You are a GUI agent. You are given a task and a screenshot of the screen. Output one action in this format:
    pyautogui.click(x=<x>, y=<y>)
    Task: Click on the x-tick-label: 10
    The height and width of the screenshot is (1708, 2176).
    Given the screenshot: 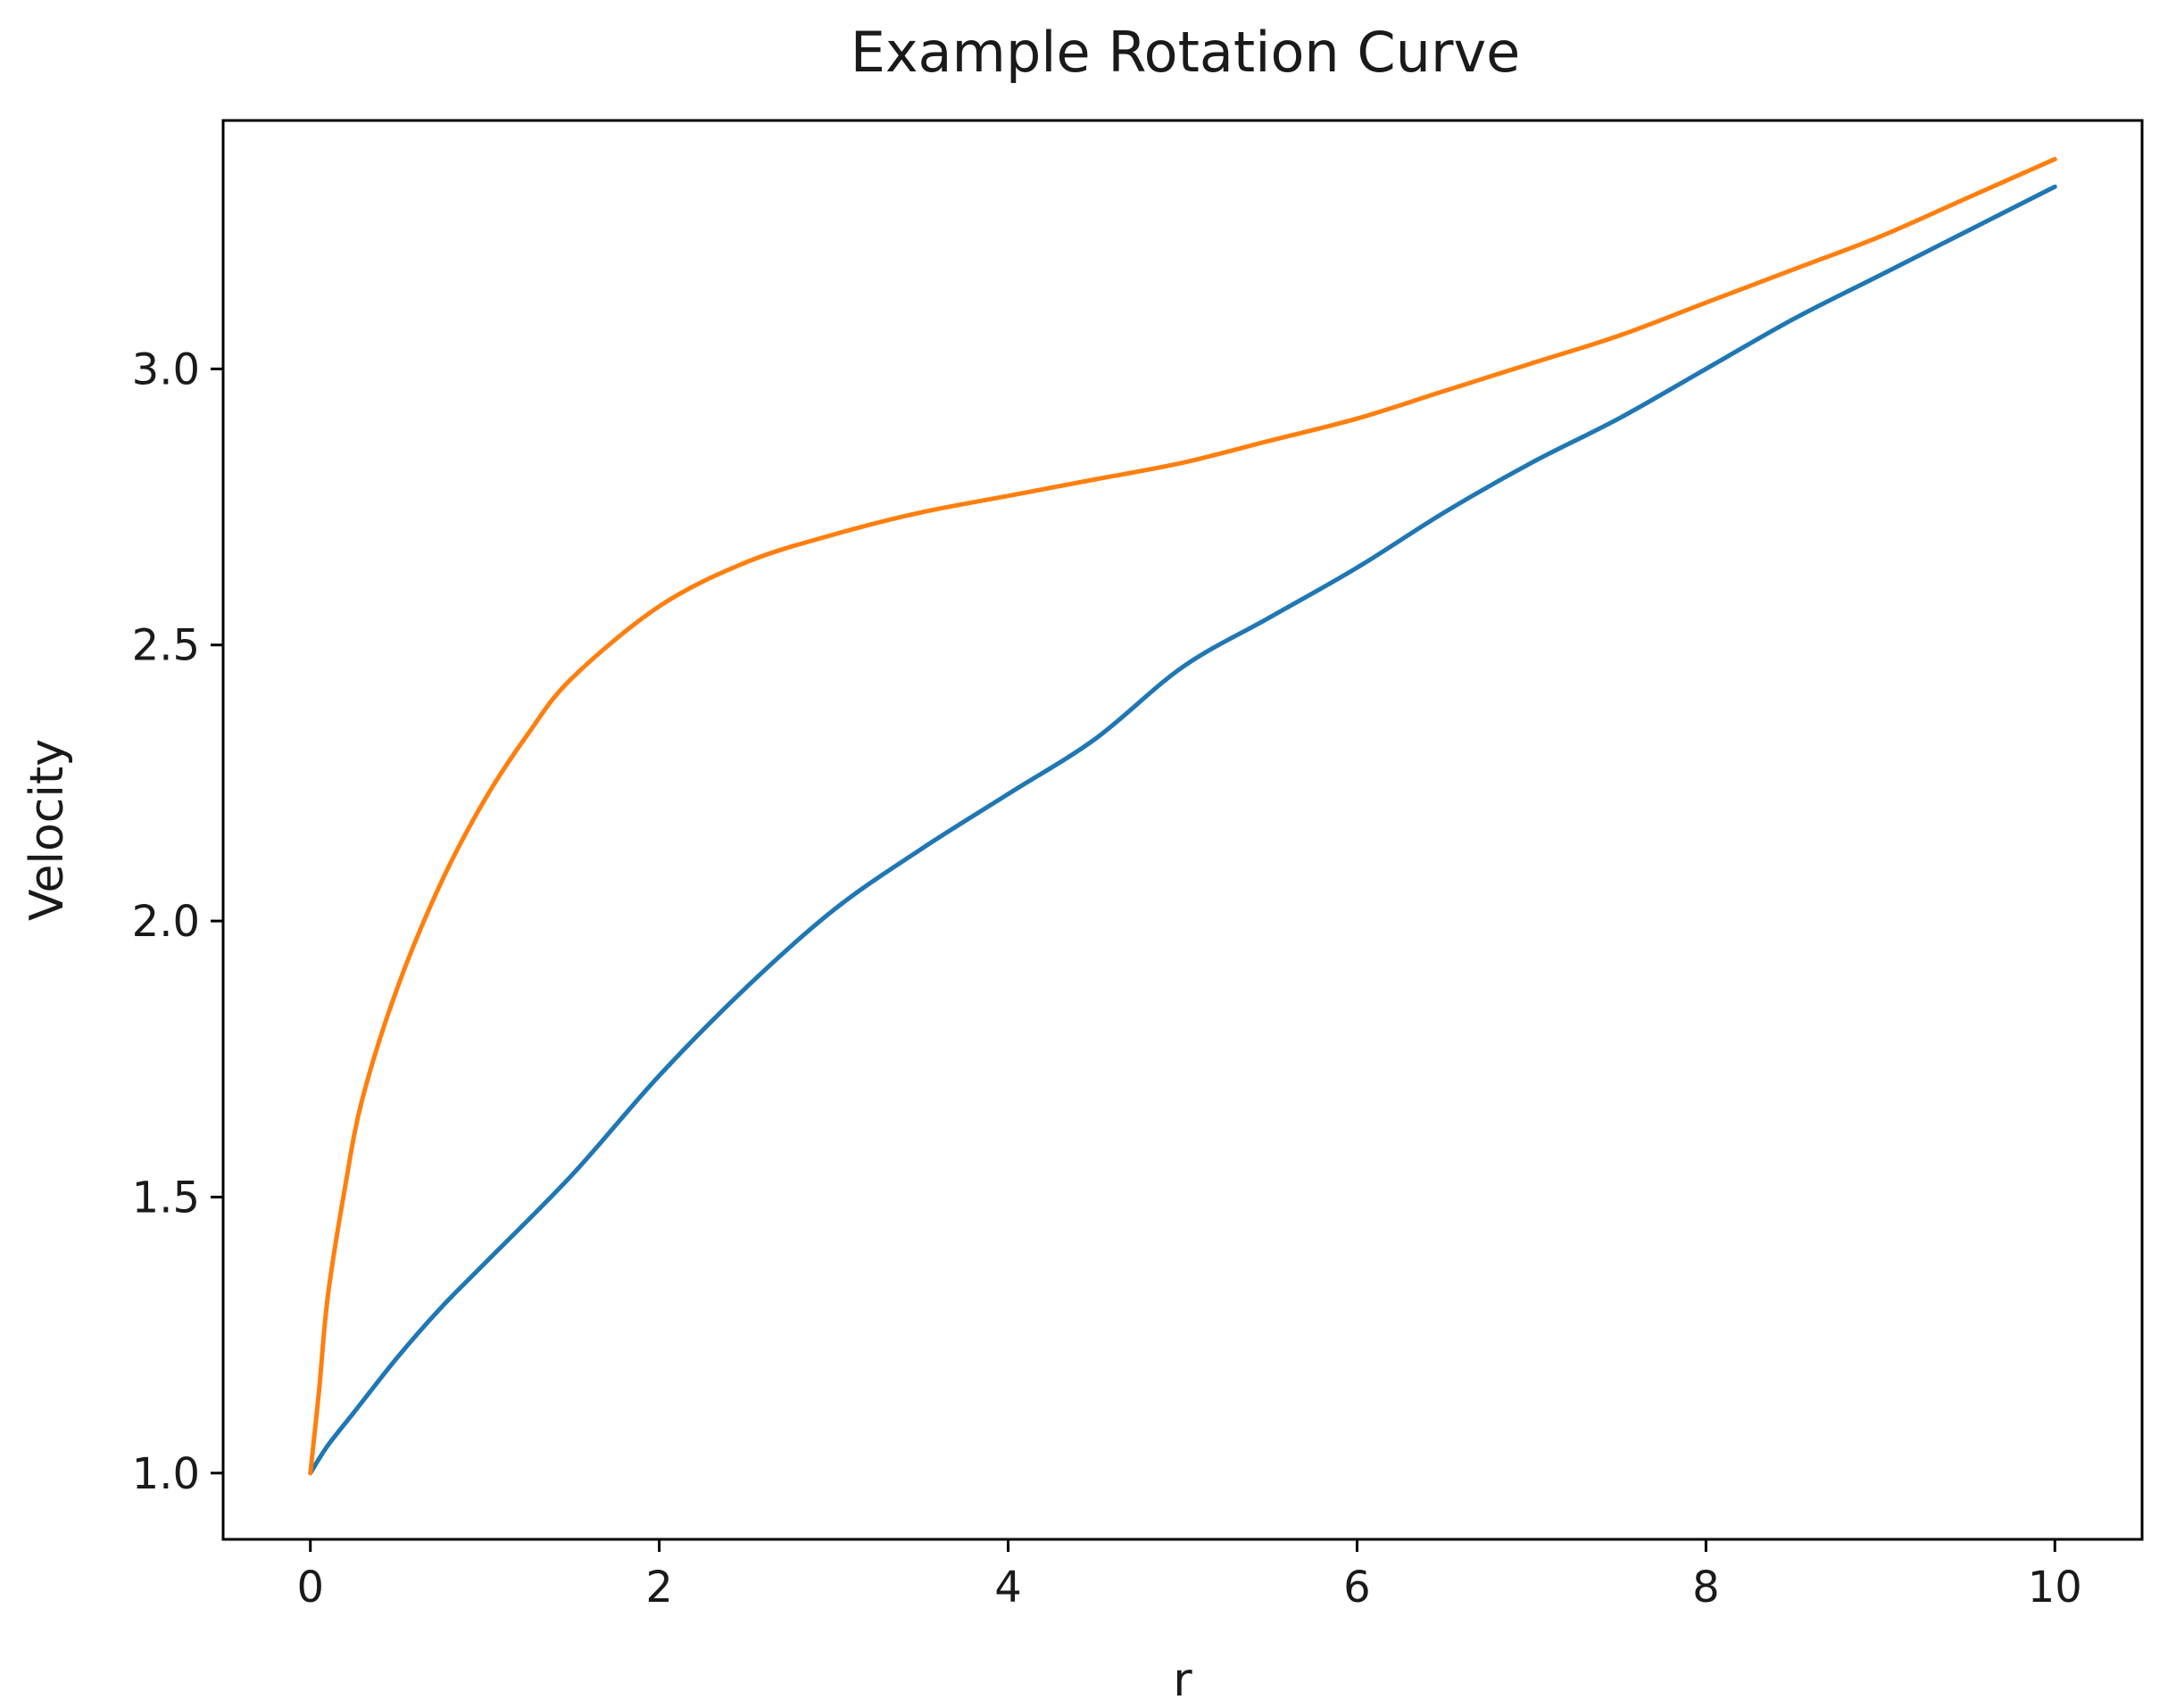 What is the action you would take?
    pyautogui.click(x=2055, y=1588)
    